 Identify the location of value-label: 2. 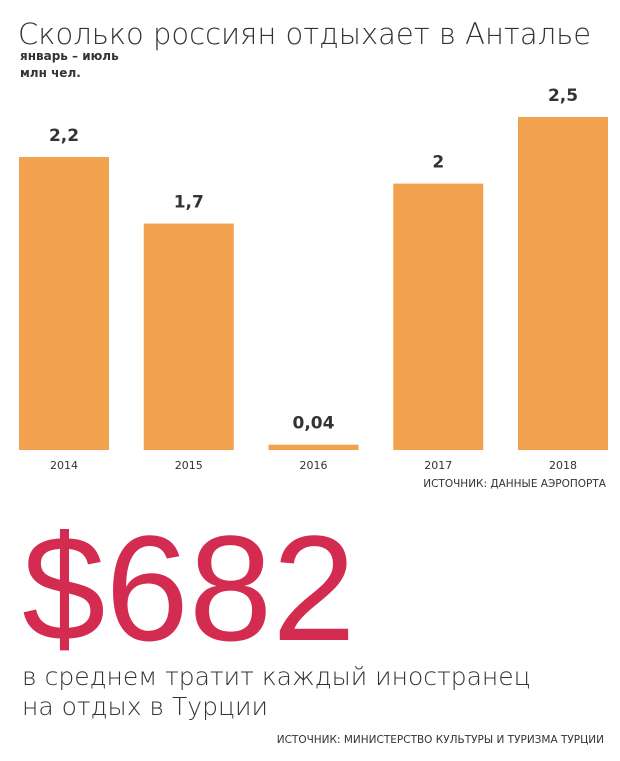
(438, 163).